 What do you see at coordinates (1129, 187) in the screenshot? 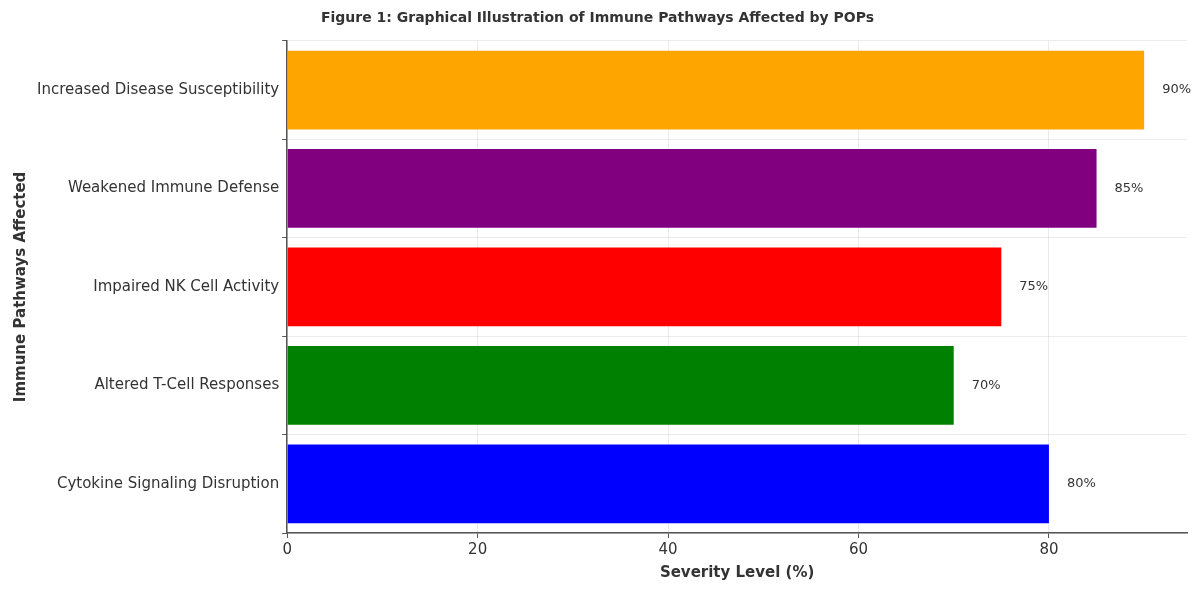
I see `data-label: 85%` at bounding box center [1129, 187].